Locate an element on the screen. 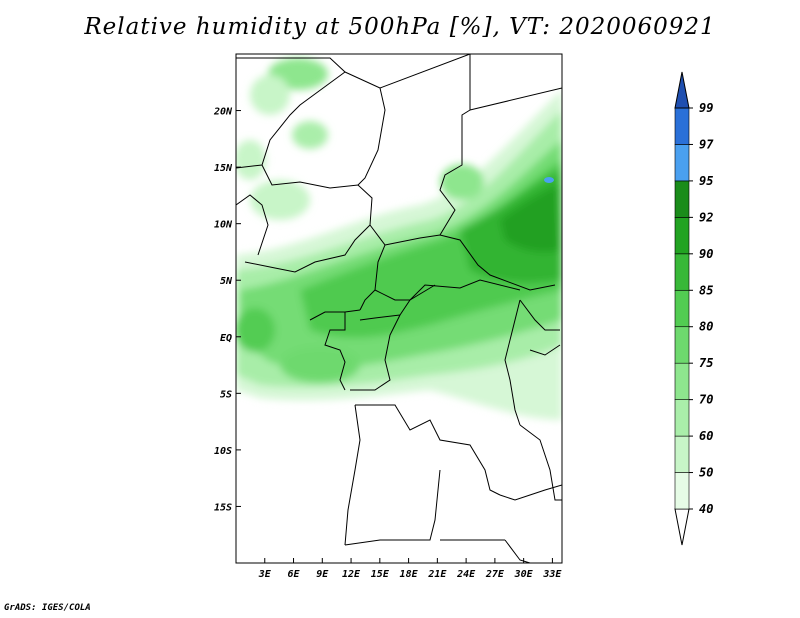 The width and height of the screenshot is (800, 618). x-tick-label: 12E is located at coordinates (351, 574).